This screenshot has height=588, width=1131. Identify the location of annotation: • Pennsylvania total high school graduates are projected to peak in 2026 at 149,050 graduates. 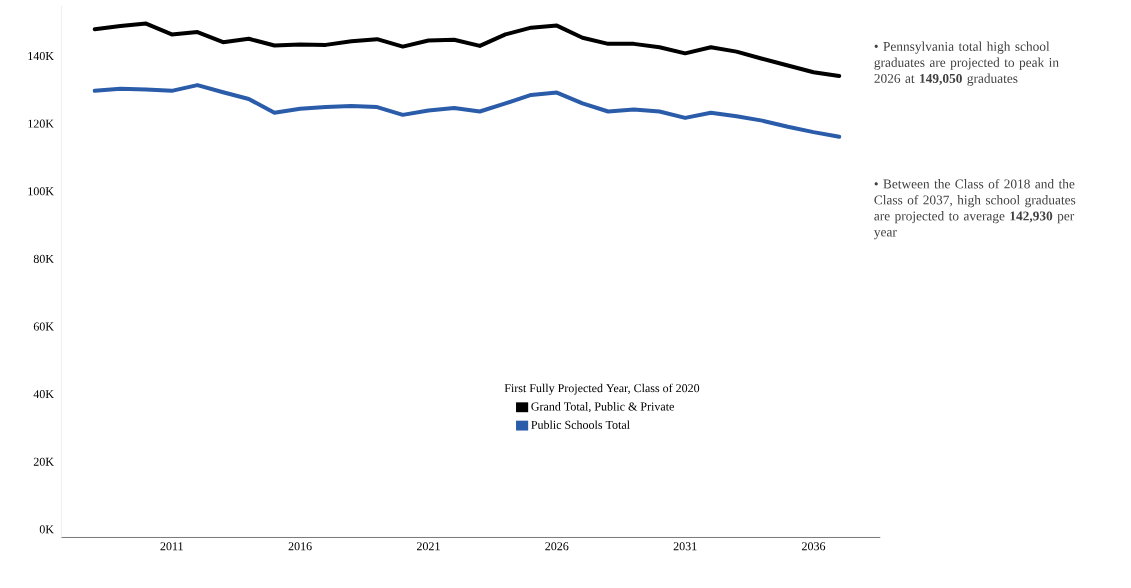
(966, 63).